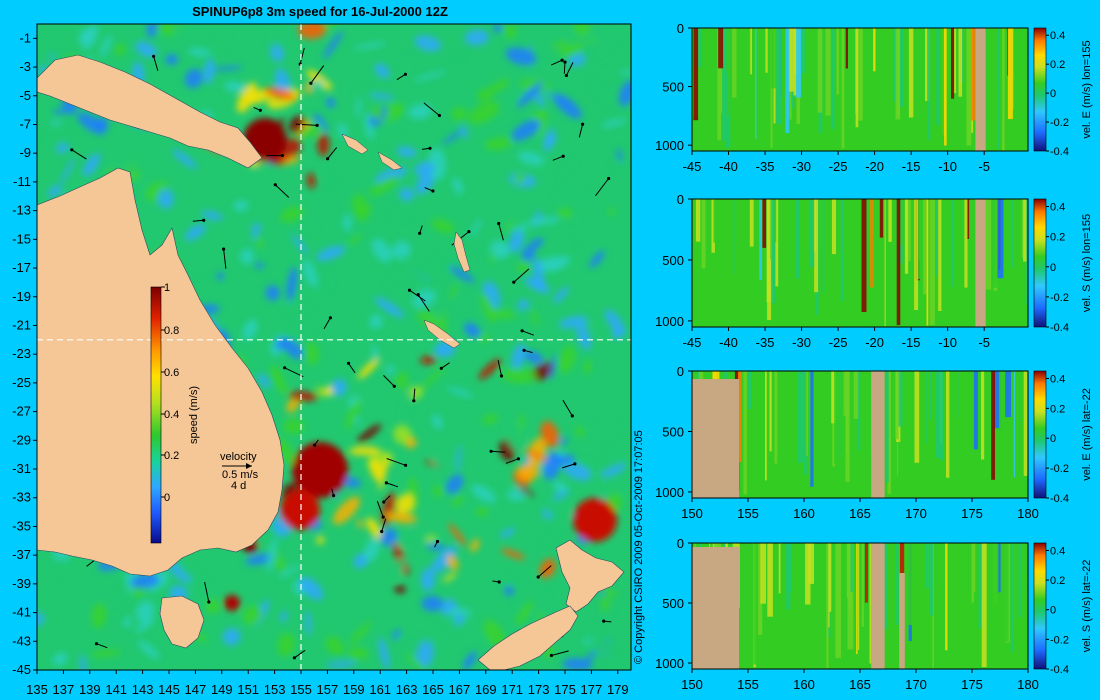 The height and width of the screenshot is (700, 1100). Describe the element at coordinates (21, 669) in the screenshot. I see `lat-tick-label: -45` at that location.